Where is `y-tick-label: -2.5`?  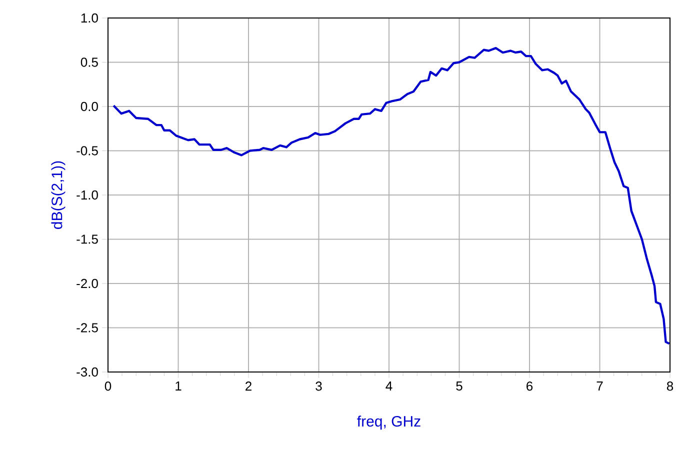 y-tick-label: -2.5 is located at coordinates (87, 327).